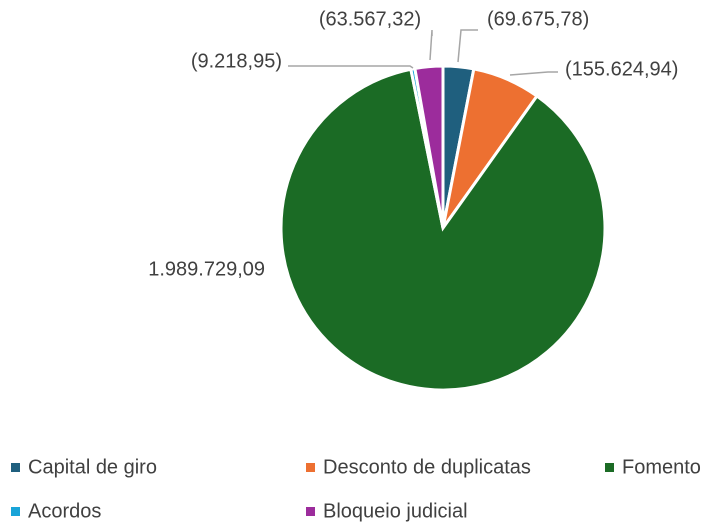 The height and width of the screenshot is (526, 722). Describe the element at coordinates (538, 19) in the screenshot. I see `data-label: (69.675,78)` at that location.